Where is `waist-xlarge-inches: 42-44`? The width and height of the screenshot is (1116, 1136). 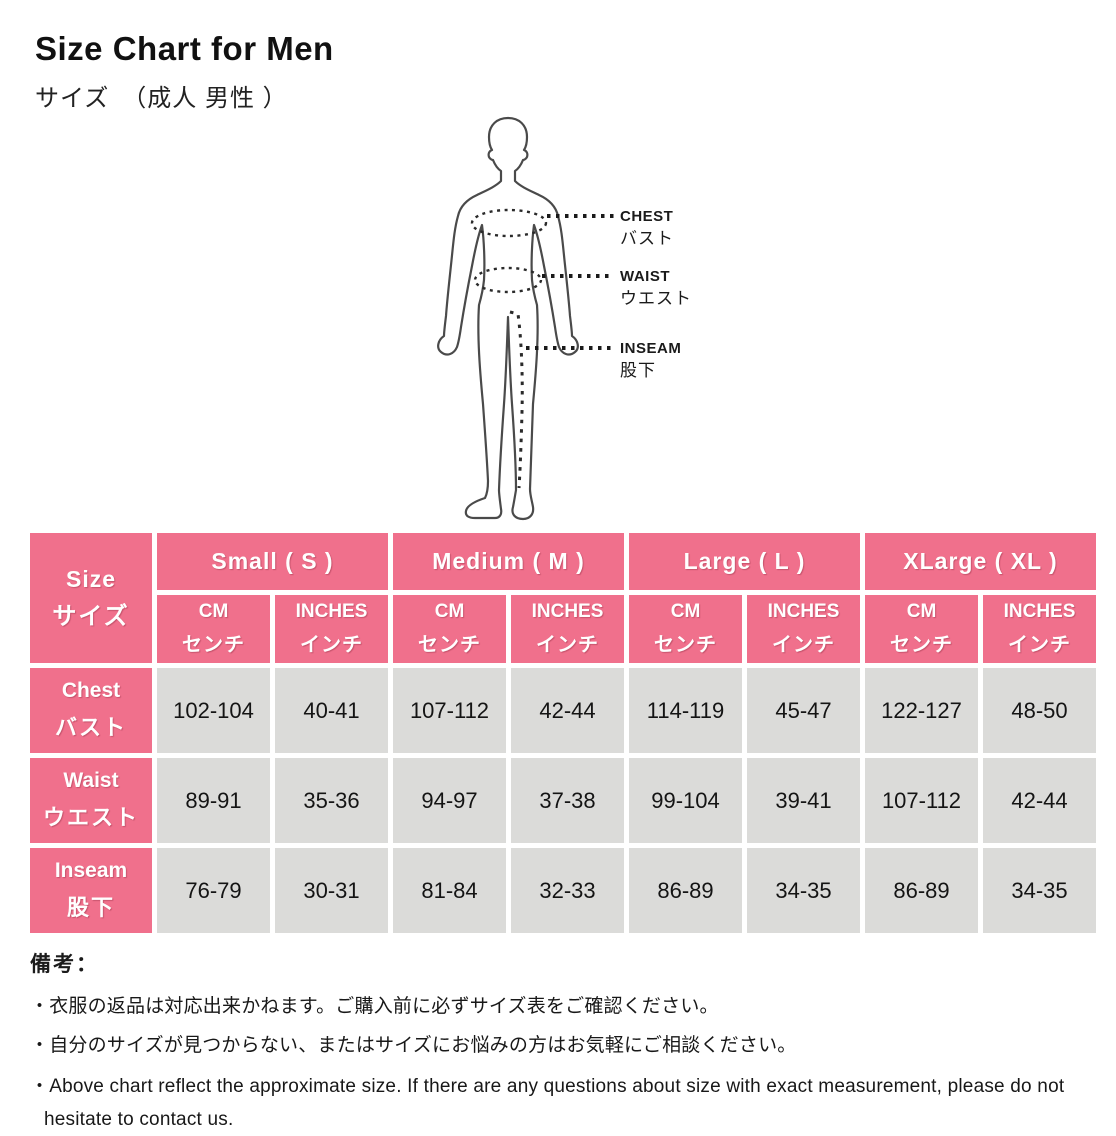
waist-xlarge-inches: 42-44 is located at coordinates (1039, 800).